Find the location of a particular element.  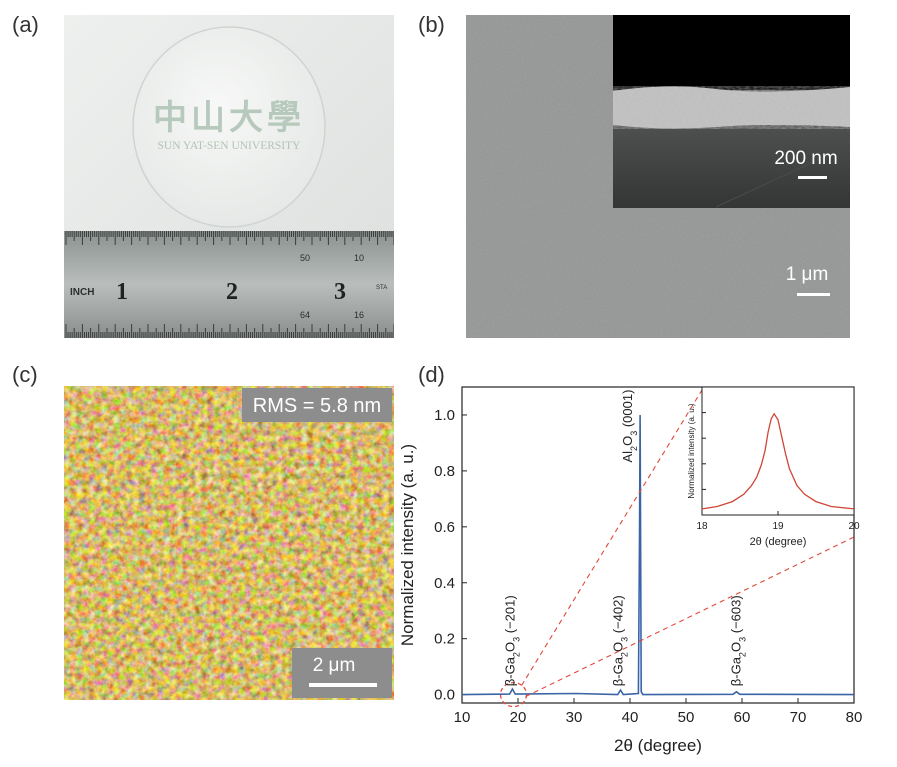

panel-d-label: (d) is located at coordinates (431, 374).